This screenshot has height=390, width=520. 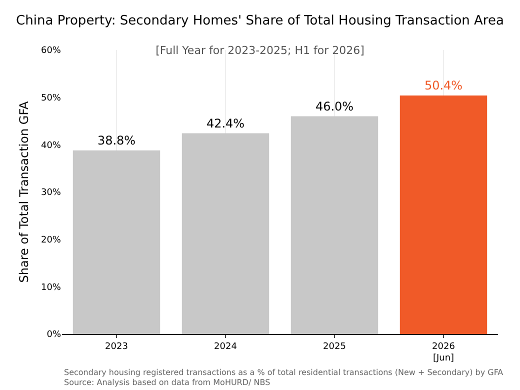 What do you see at coordinates (167, 382) in the screenshot?
I see `source-note: Source: Analysis based on data from MoHURD/ NBS` at bounding box center [167, 382].